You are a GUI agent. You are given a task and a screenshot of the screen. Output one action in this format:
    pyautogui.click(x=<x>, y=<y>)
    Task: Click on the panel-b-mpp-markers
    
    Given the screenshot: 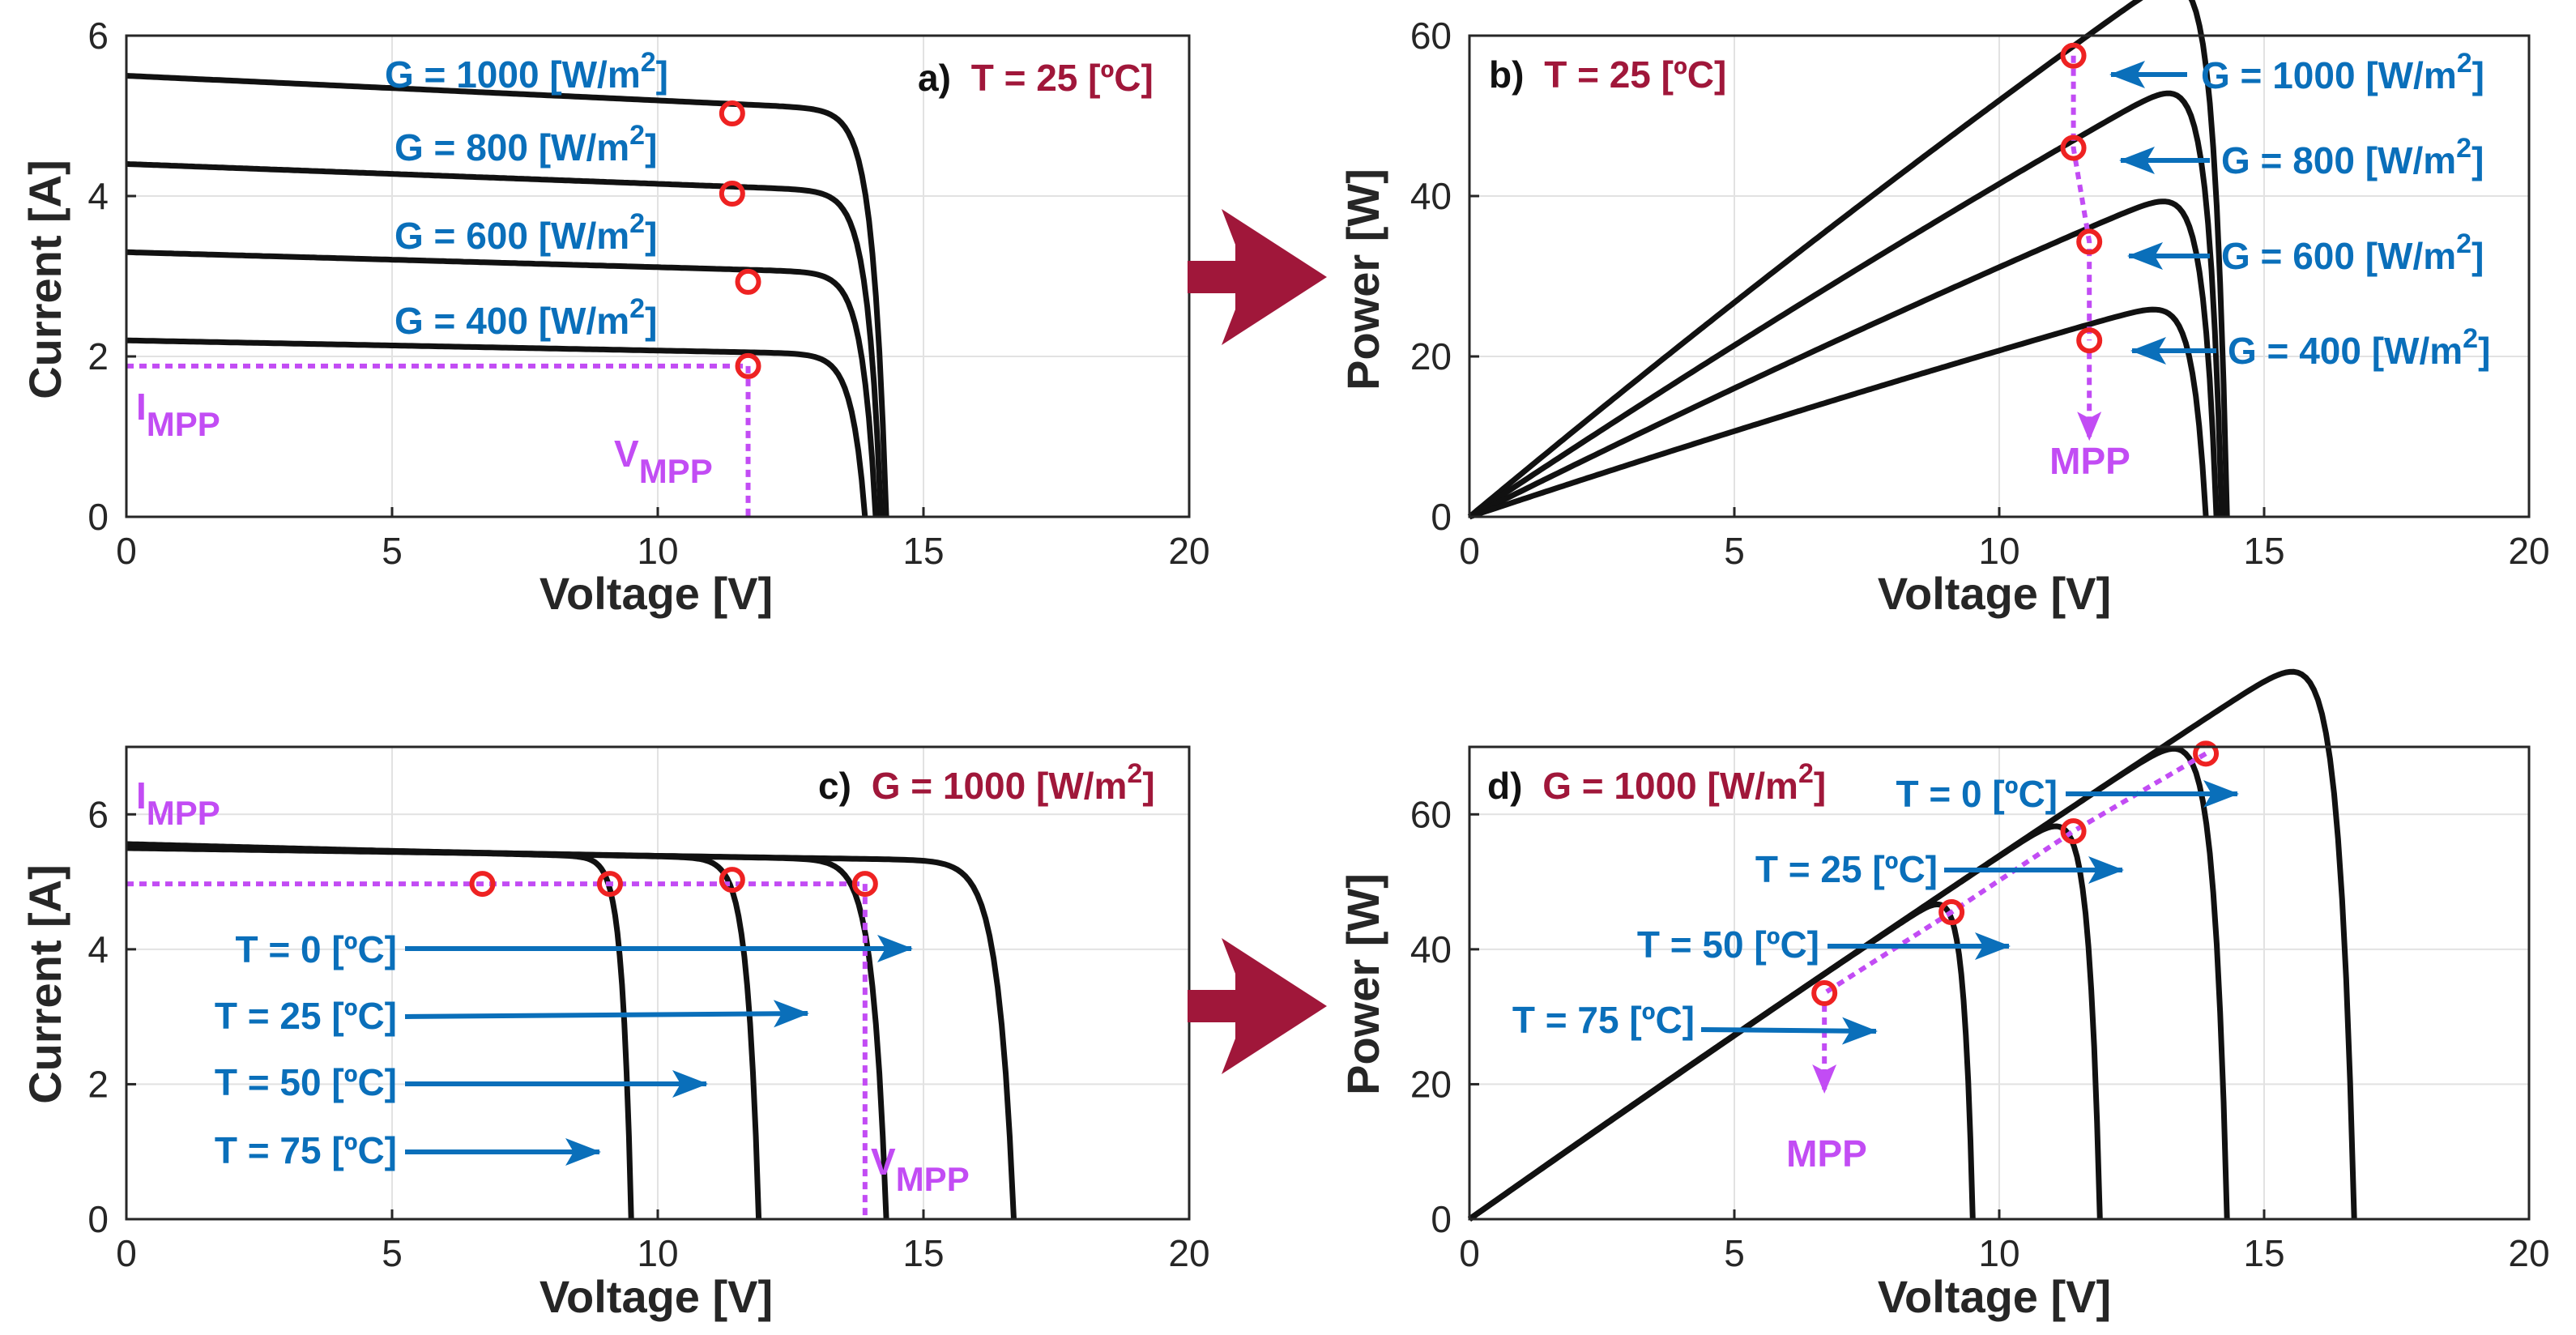 What is the action you would take?
    pyautogui.click(x=2081, y=198)
    